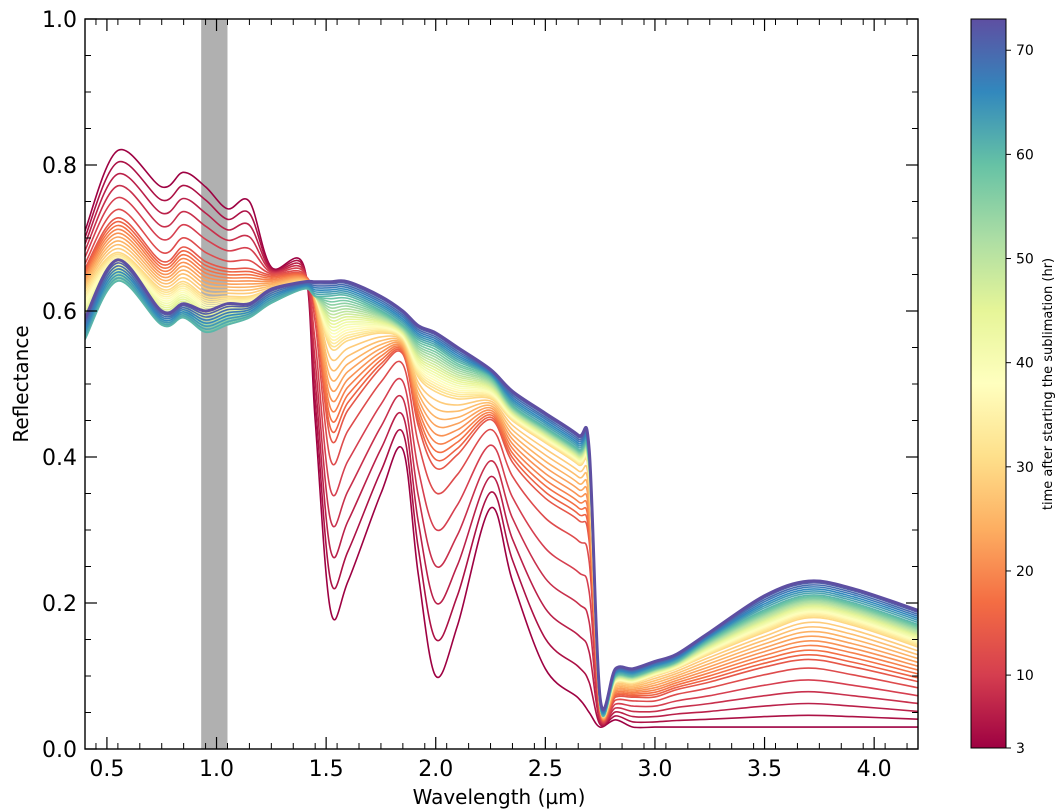 The height and width of the screenshot is (809, 1057). Describe the element at coordinates (214, 384) in the screenshot. I see `shaded-band` at that location.